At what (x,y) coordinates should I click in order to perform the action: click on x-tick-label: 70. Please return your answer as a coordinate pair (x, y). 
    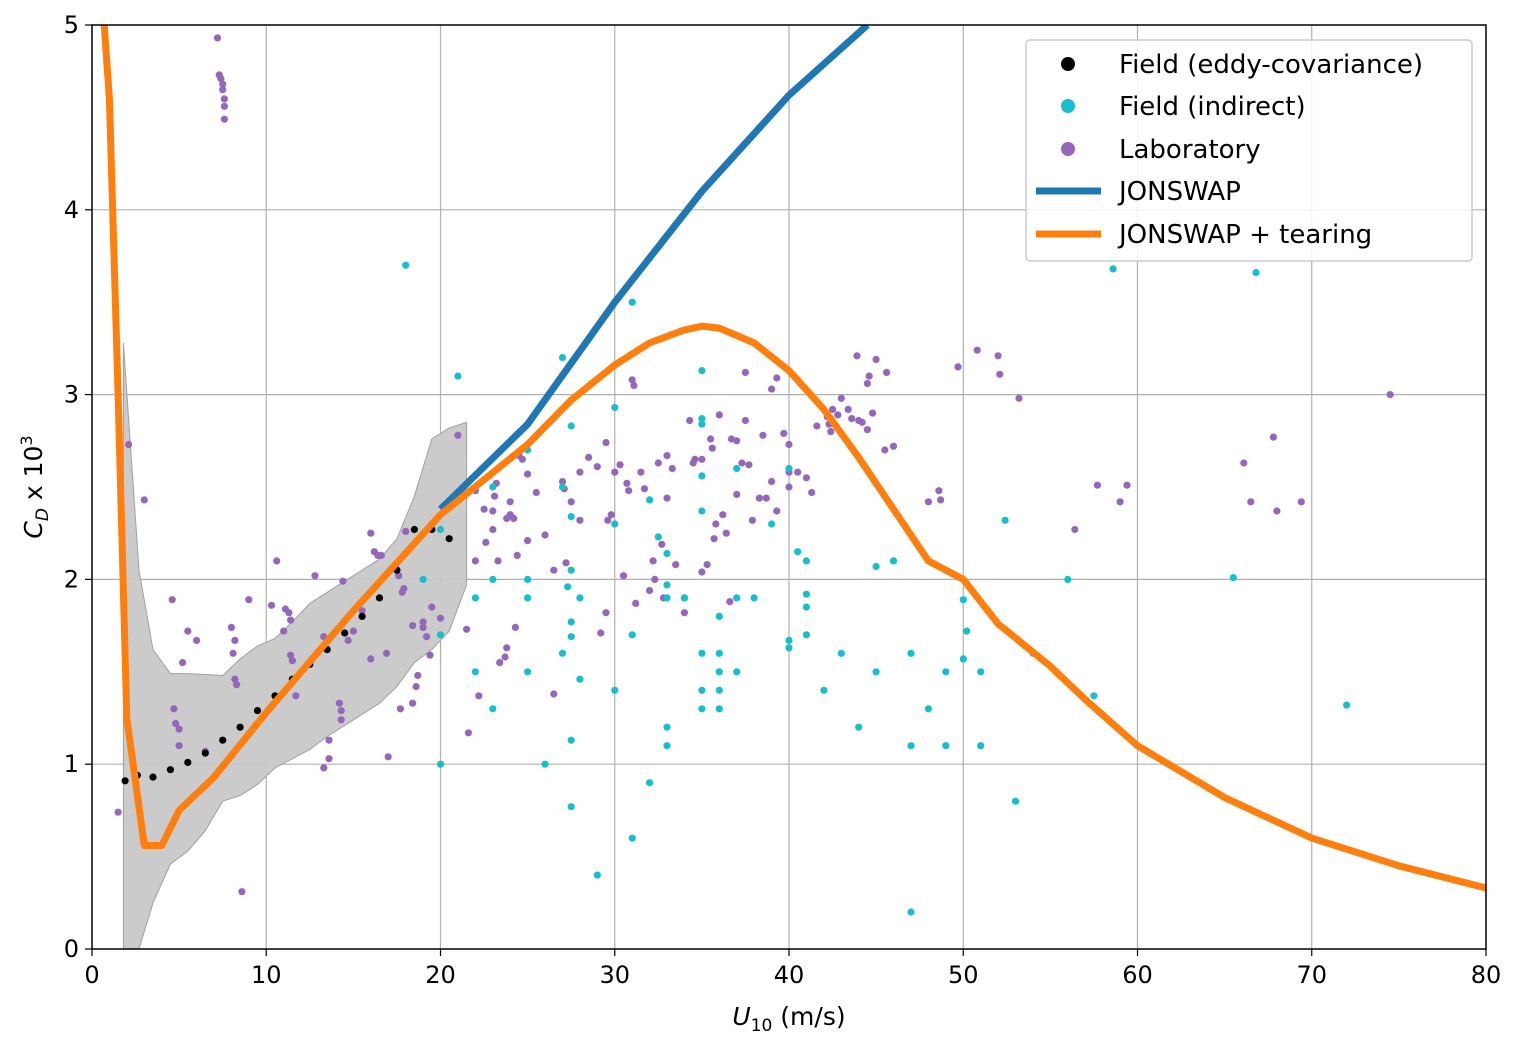
    Looking at the image, I should click on (1311, 975).